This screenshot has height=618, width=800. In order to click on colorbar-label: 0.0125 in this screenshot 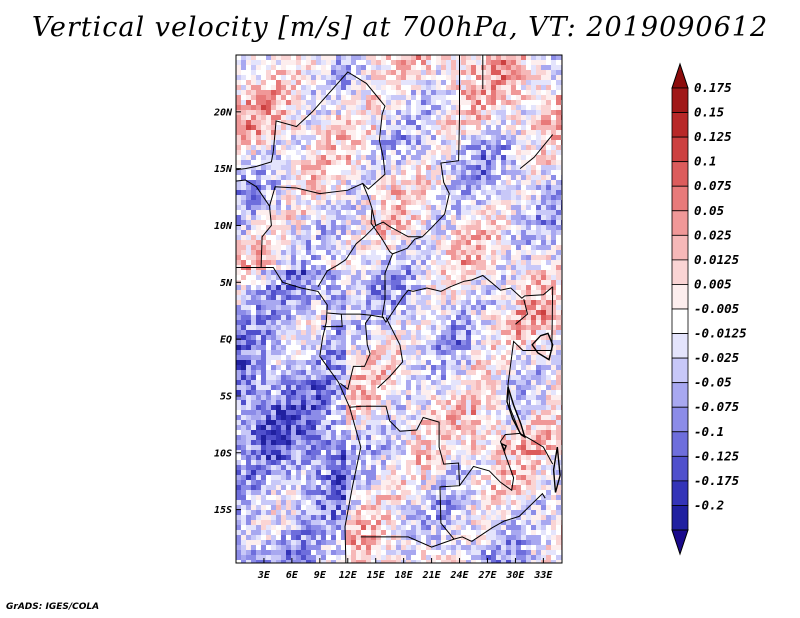, I will do `click(717, 259)`.